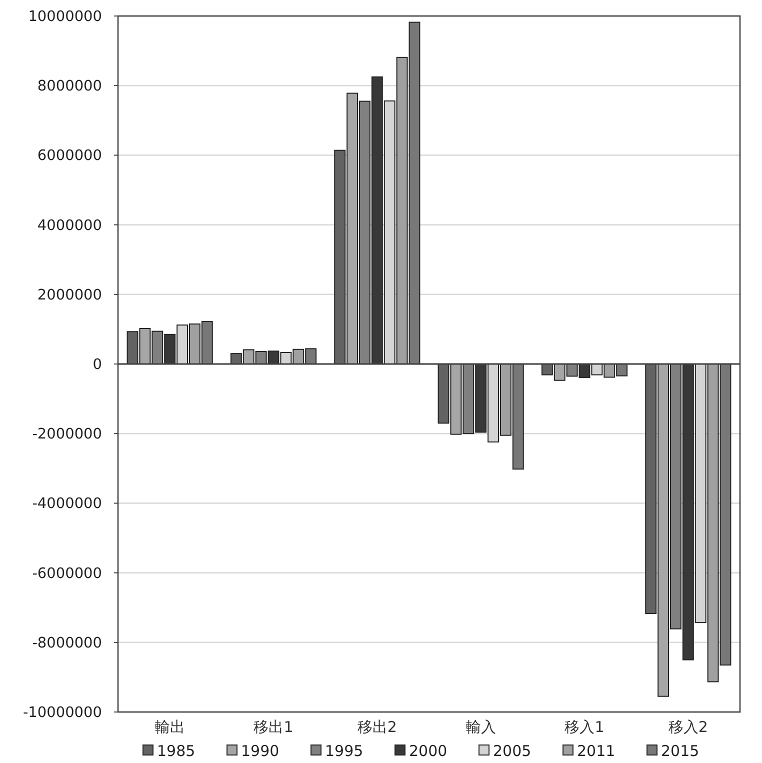  Describe the element at coordinates (97, 365) in the screenshot. I see `y-tick-label: 0` at that location.